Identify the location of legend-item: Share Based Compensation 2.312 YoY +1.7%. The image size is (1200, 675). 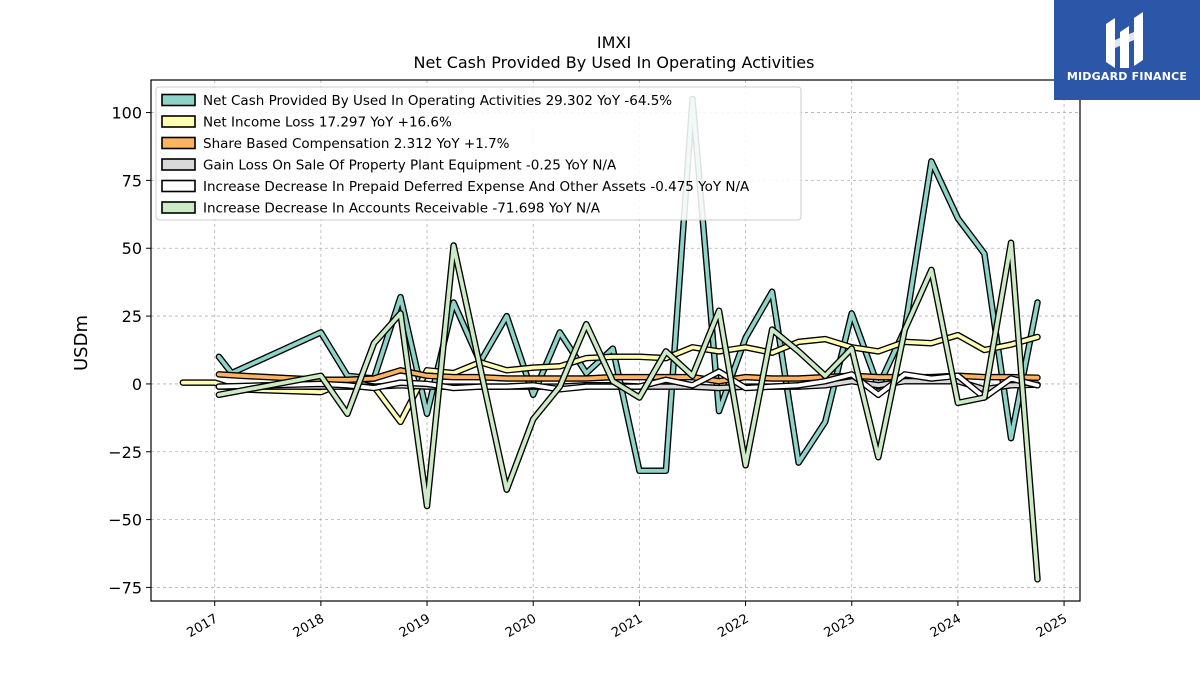
(335, 144).